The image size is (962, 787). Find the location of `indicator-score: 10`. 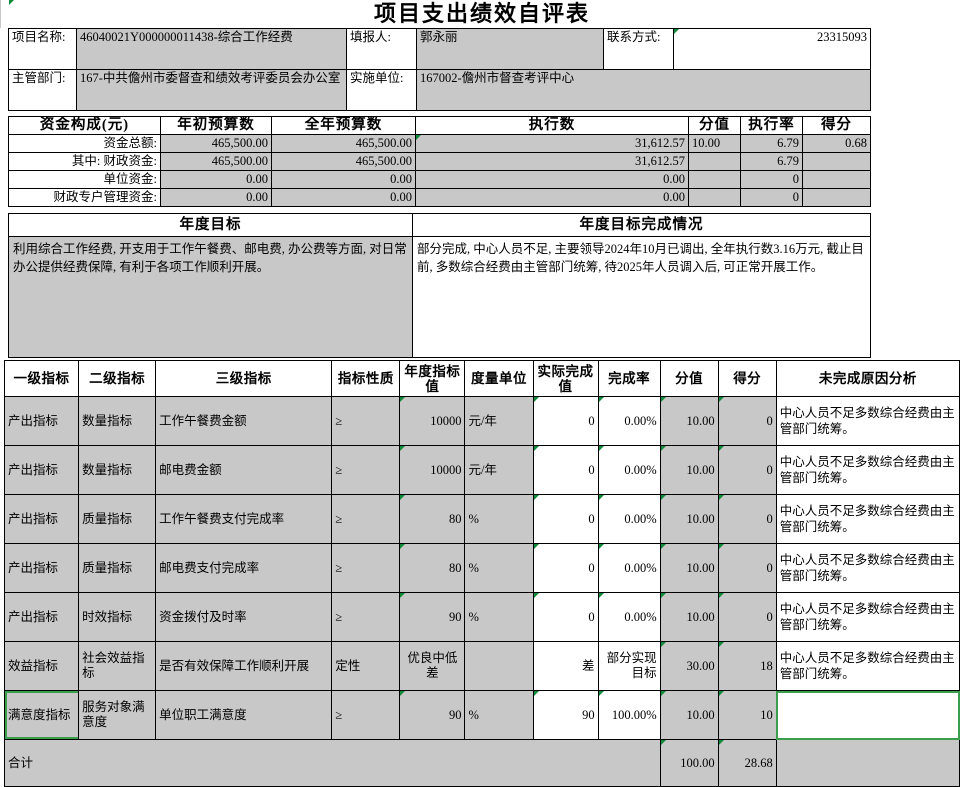

indicator-score: 10 is located at coordinates (747, 715).